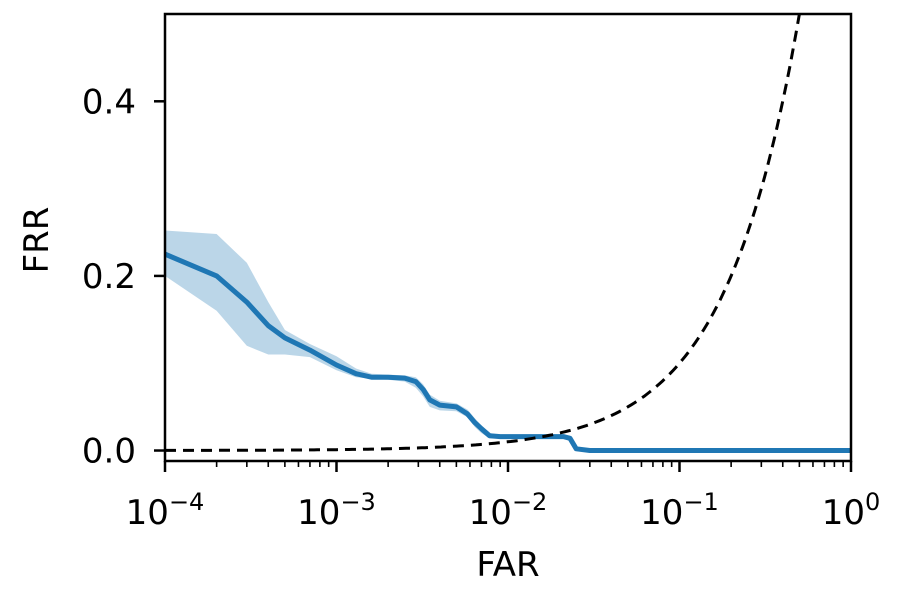 This screenshot has width=900, height=600. Describe the element at coordinates (336, 510) in the screenshot. I see `x-tick-label: 10⁻³` at that location.